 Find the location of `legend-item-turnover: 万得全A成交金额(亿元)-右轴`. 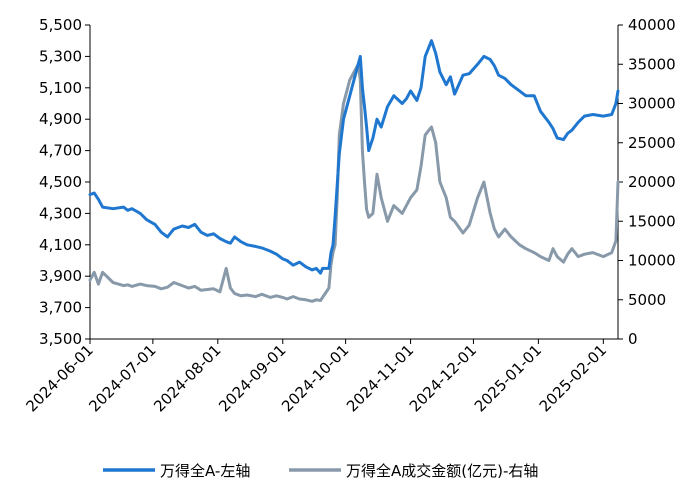

legend-item-turnover: 万得全A成交金额(亿元)-右轴 is located at coordinates (413, 471).